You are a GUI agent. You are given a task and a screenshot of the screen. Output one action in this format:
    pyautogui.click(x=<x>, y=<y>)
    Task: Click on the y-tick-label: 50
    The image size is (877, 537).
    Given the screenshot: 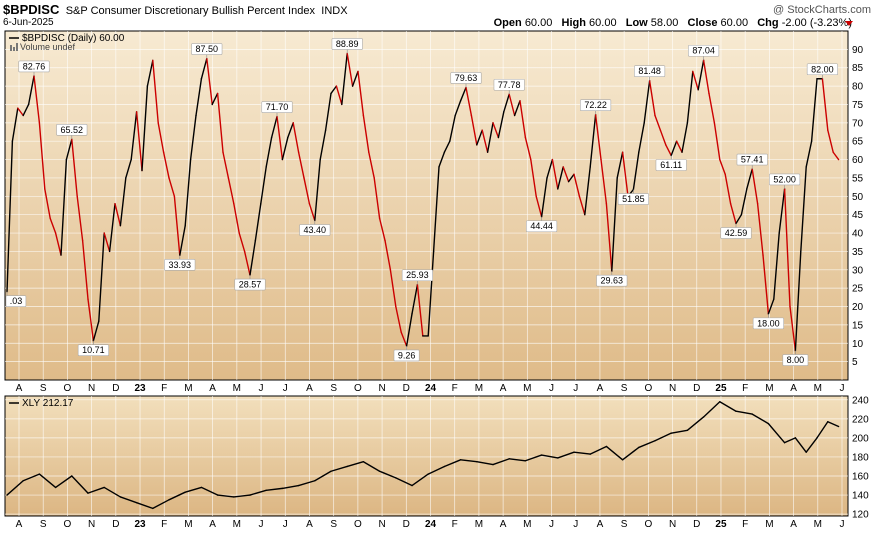 What is the action you would take?
    pyautogui.click(x=858, y=197)
    